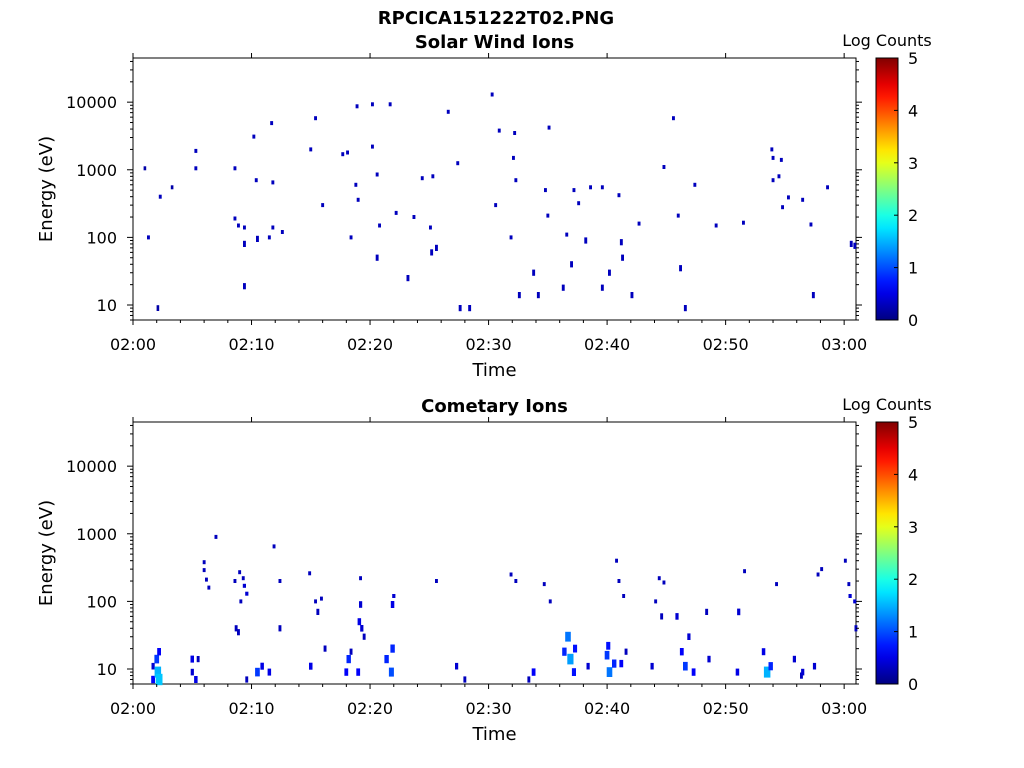 The height and width of the screenshot is (768, 1024). I want to click on colorbar-tick-label: 0, so click(913, 684).